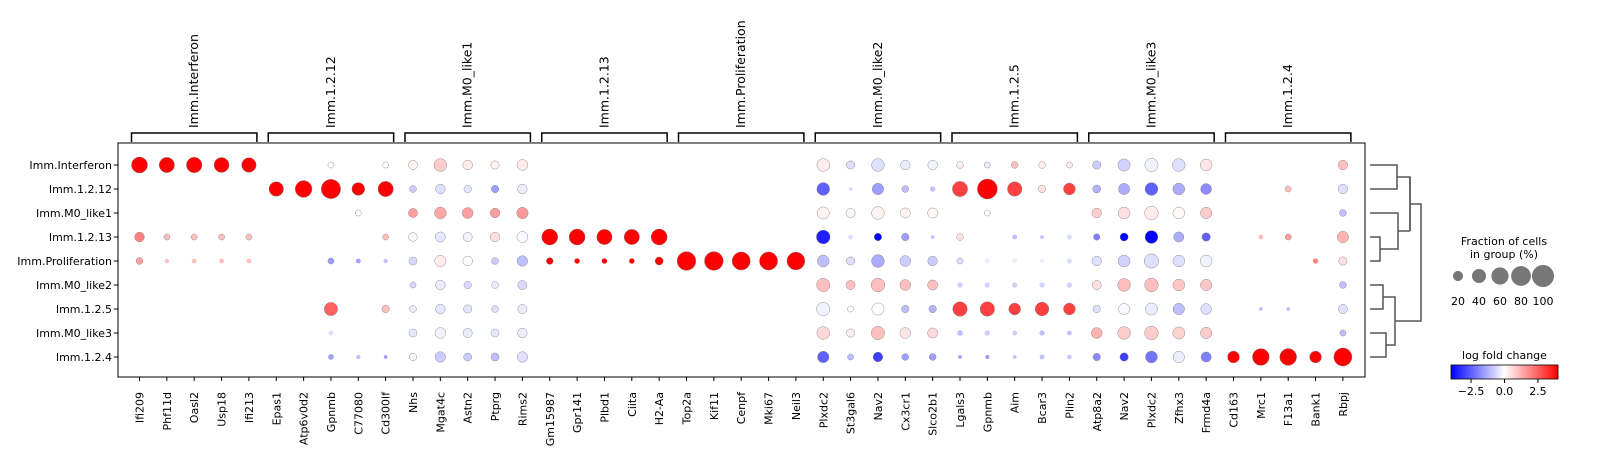 The height and width of the screenshot is (463, 1598). I want to click on gene-label: H2-Aa, so click(659, 408).